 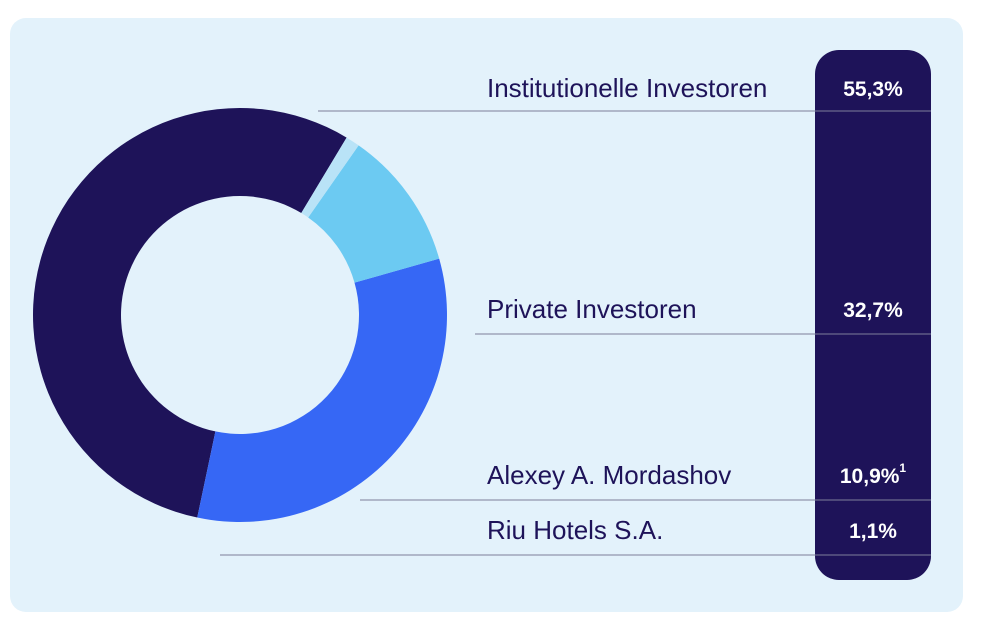 I want to click on value-column, so click(x=873, y=315).